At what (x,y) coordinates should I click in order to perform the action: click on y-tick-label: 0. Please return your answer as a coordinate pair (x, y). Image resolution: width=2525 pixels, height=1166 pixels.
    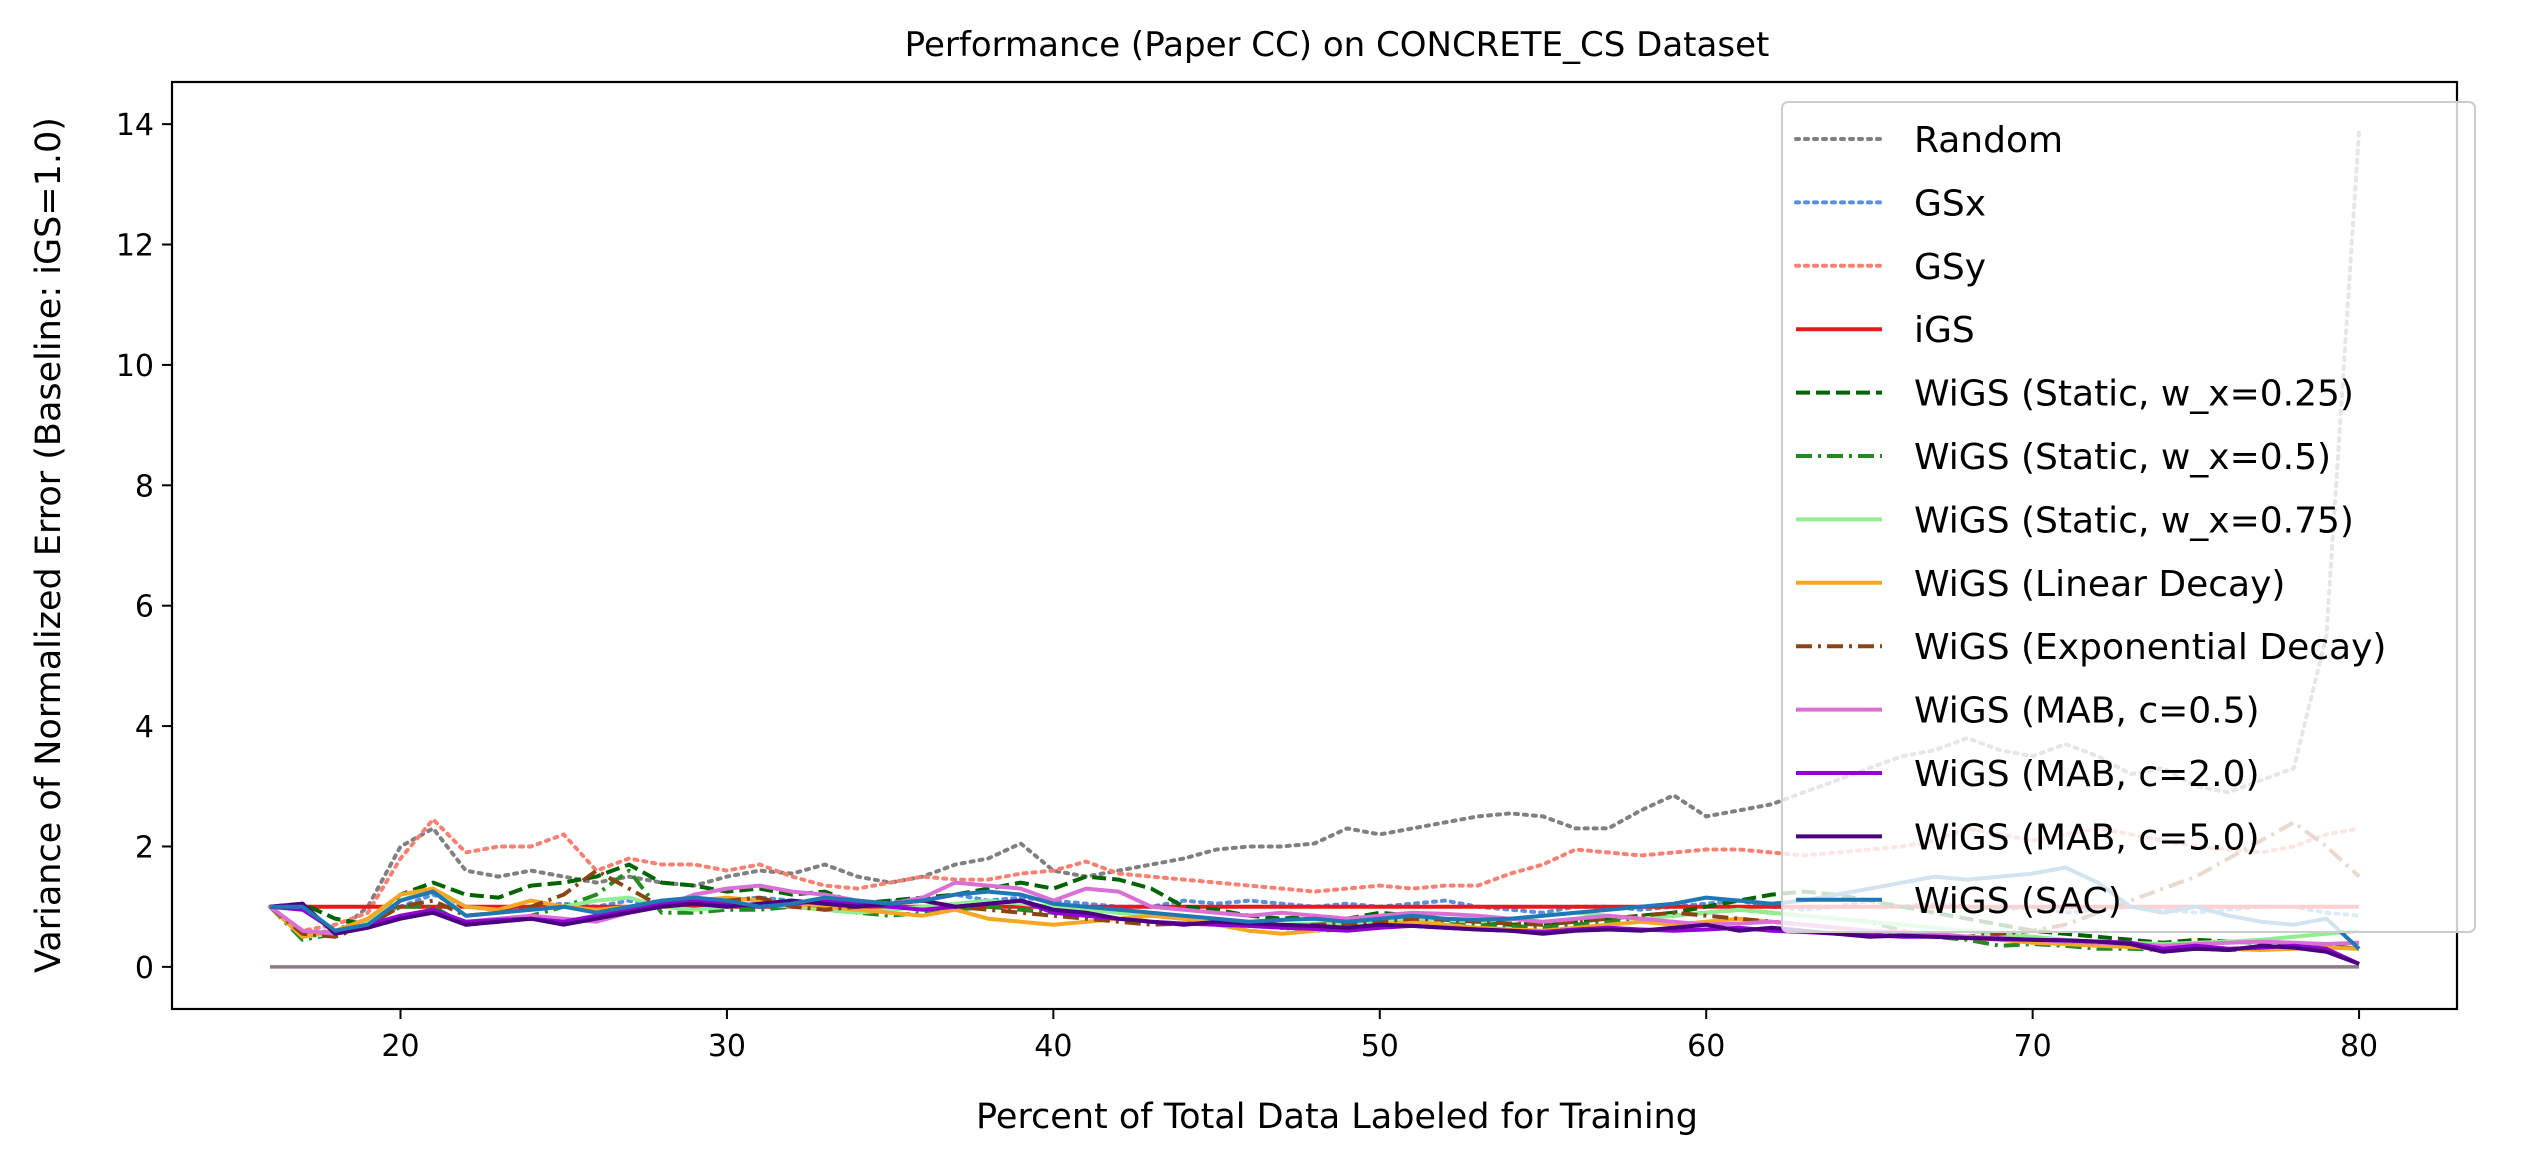
    Looking at the image, I should click on (144, 968).